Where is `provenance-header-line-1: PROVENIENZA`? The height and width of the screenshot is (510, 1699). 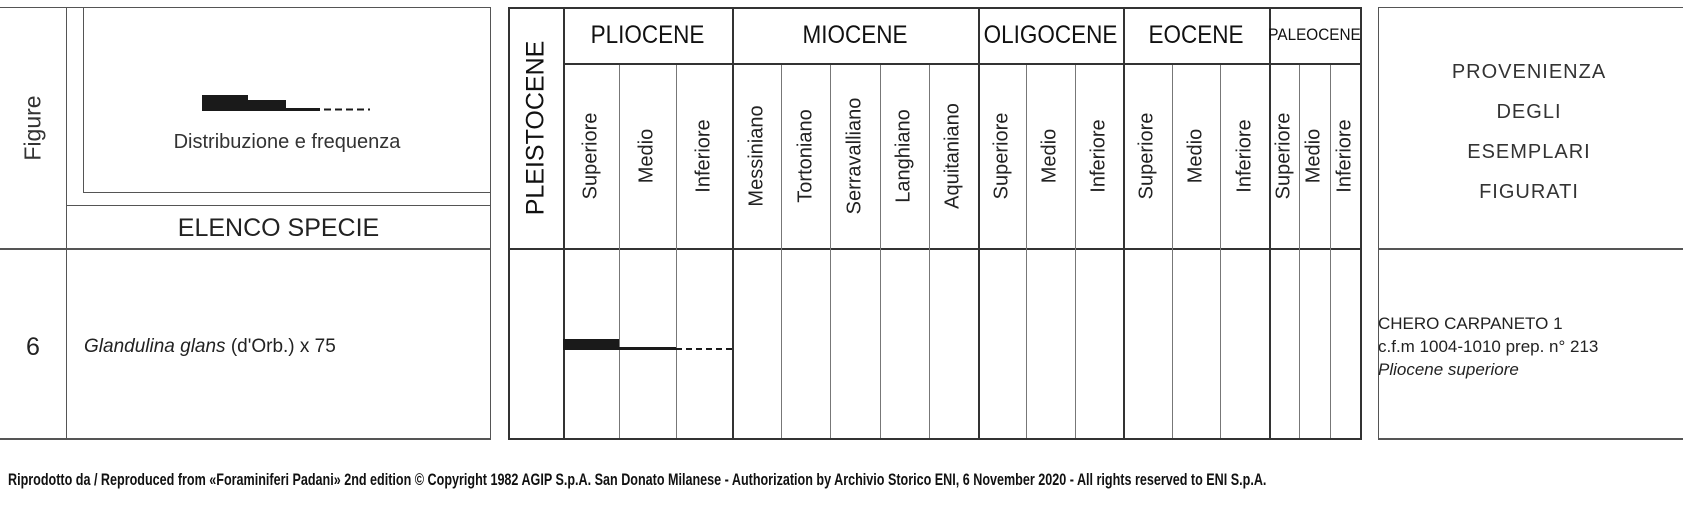 provenance-header-line-1: PROVENIENZA is located at coordinates (1529, 72).